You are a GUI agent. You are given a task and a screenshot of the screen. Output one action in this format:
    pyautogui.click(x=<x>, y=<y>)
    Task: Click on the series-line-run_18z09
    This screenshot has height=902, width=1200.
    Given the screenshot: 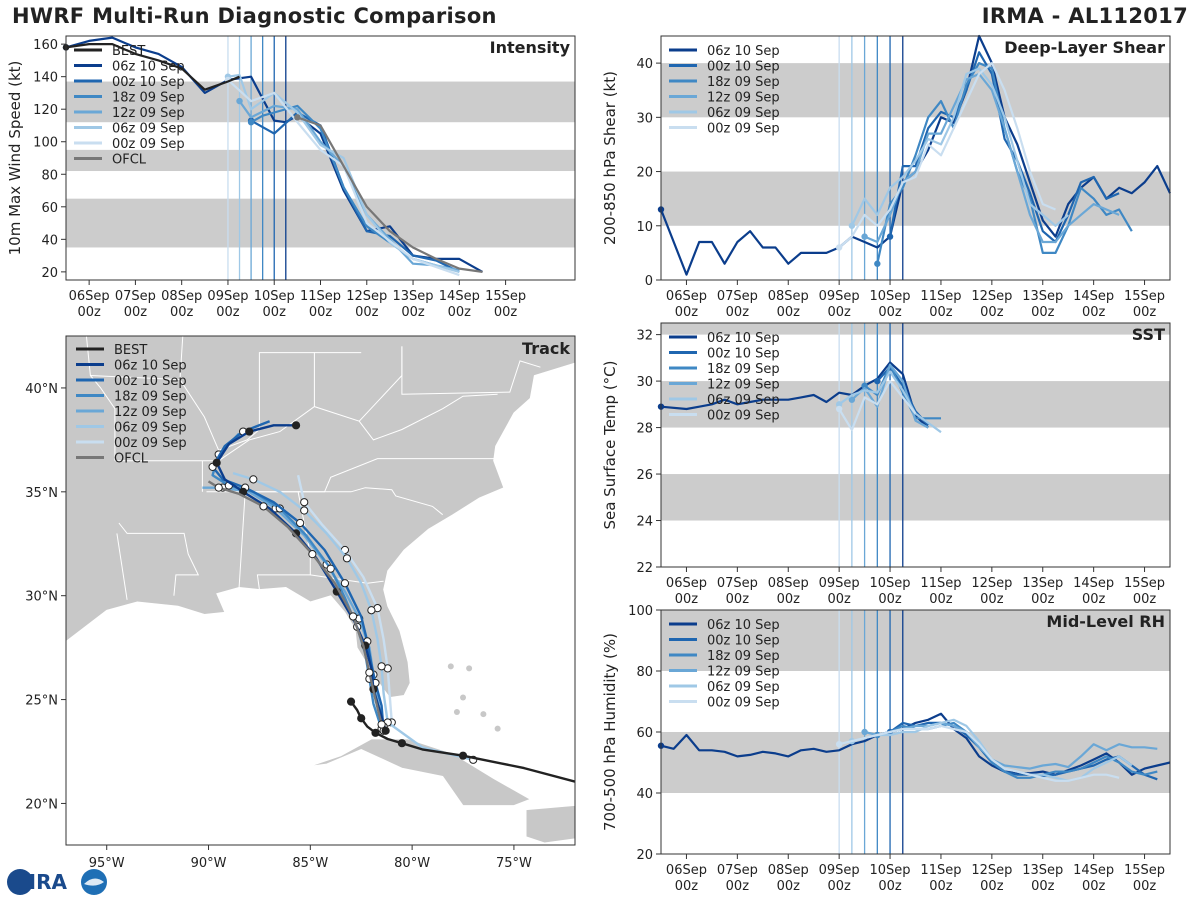 What is the action you would take?
    pyautogui.click(x=902, y=391)
    